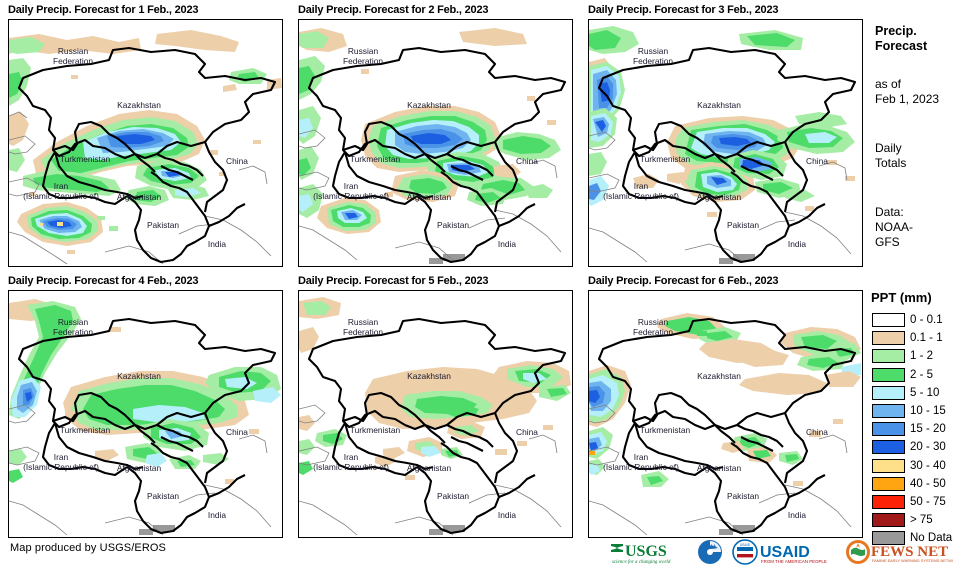  I want to click on info-asof-line1: as of, so click(888, 84).